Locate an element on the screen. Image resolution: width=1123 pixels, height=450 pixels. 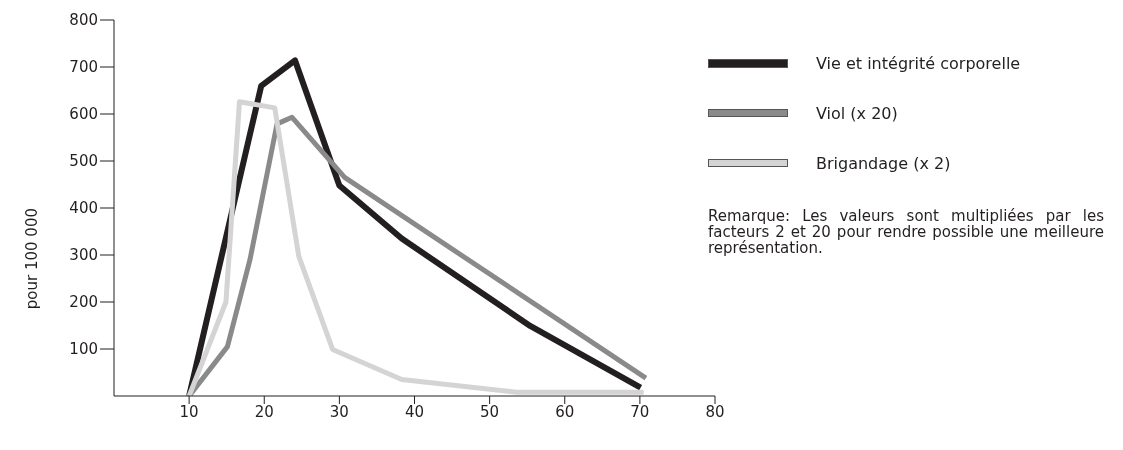
y-tick-label: 100 is located at coordinates (83, 349).